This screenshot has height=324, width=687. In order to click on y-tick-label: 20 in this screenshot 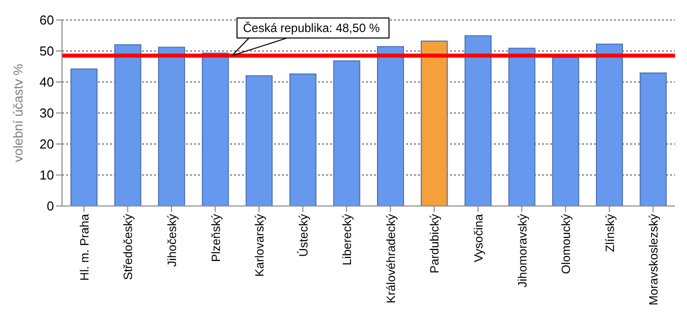, I will do `click(47, 144)`.